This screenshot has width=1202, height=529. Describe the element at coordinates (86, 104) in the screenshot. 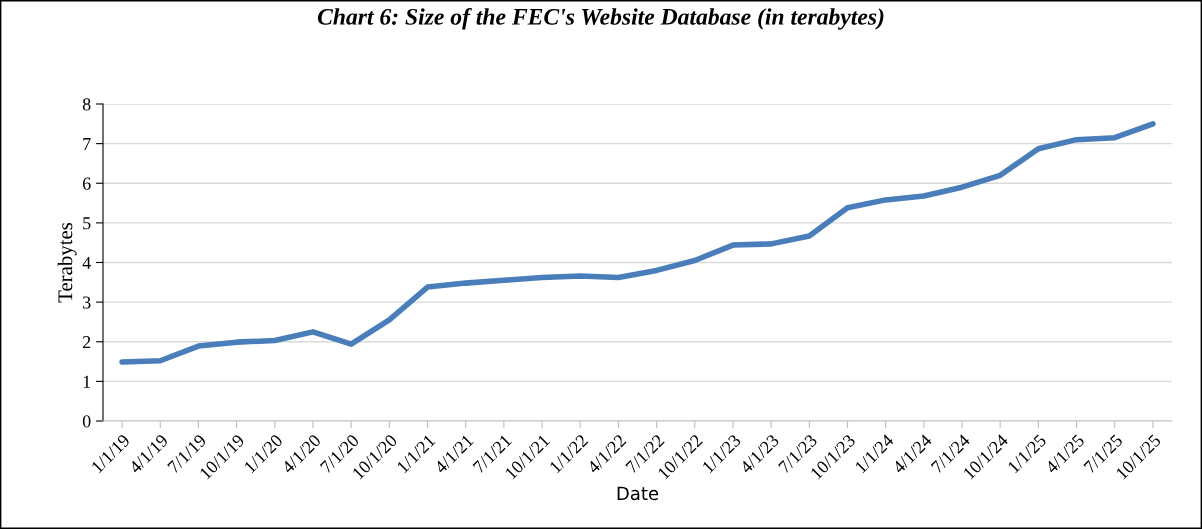

I see `y-tick-label: 8` at that location.